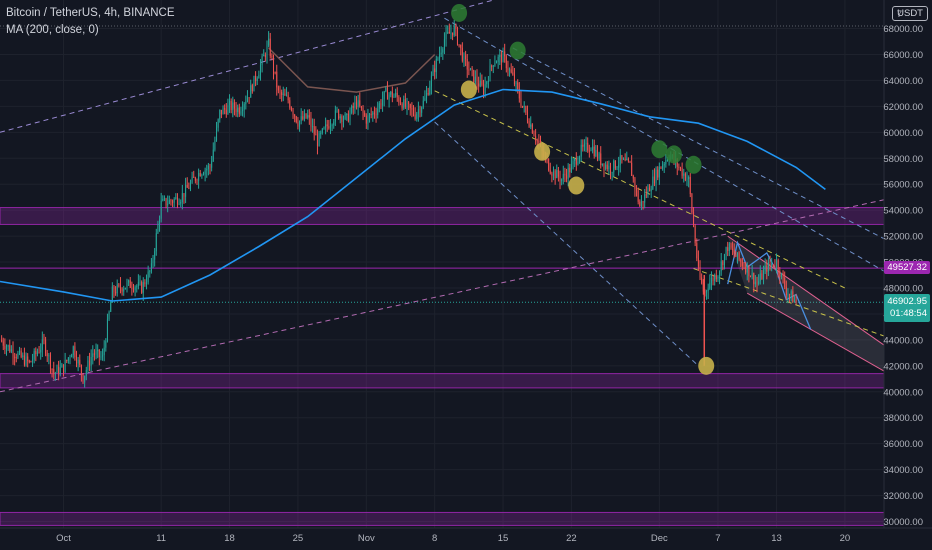  What do you see at coordinates (910, 13) in the screenshot?
I see `currency-badge: USDT` at bounding box center [910, 13].